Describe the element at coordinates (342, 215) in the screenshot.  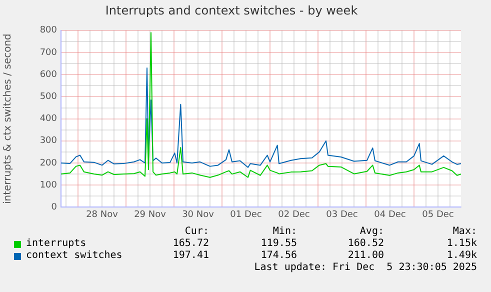
I see `x-tick-label: 03 Dec` at that location.